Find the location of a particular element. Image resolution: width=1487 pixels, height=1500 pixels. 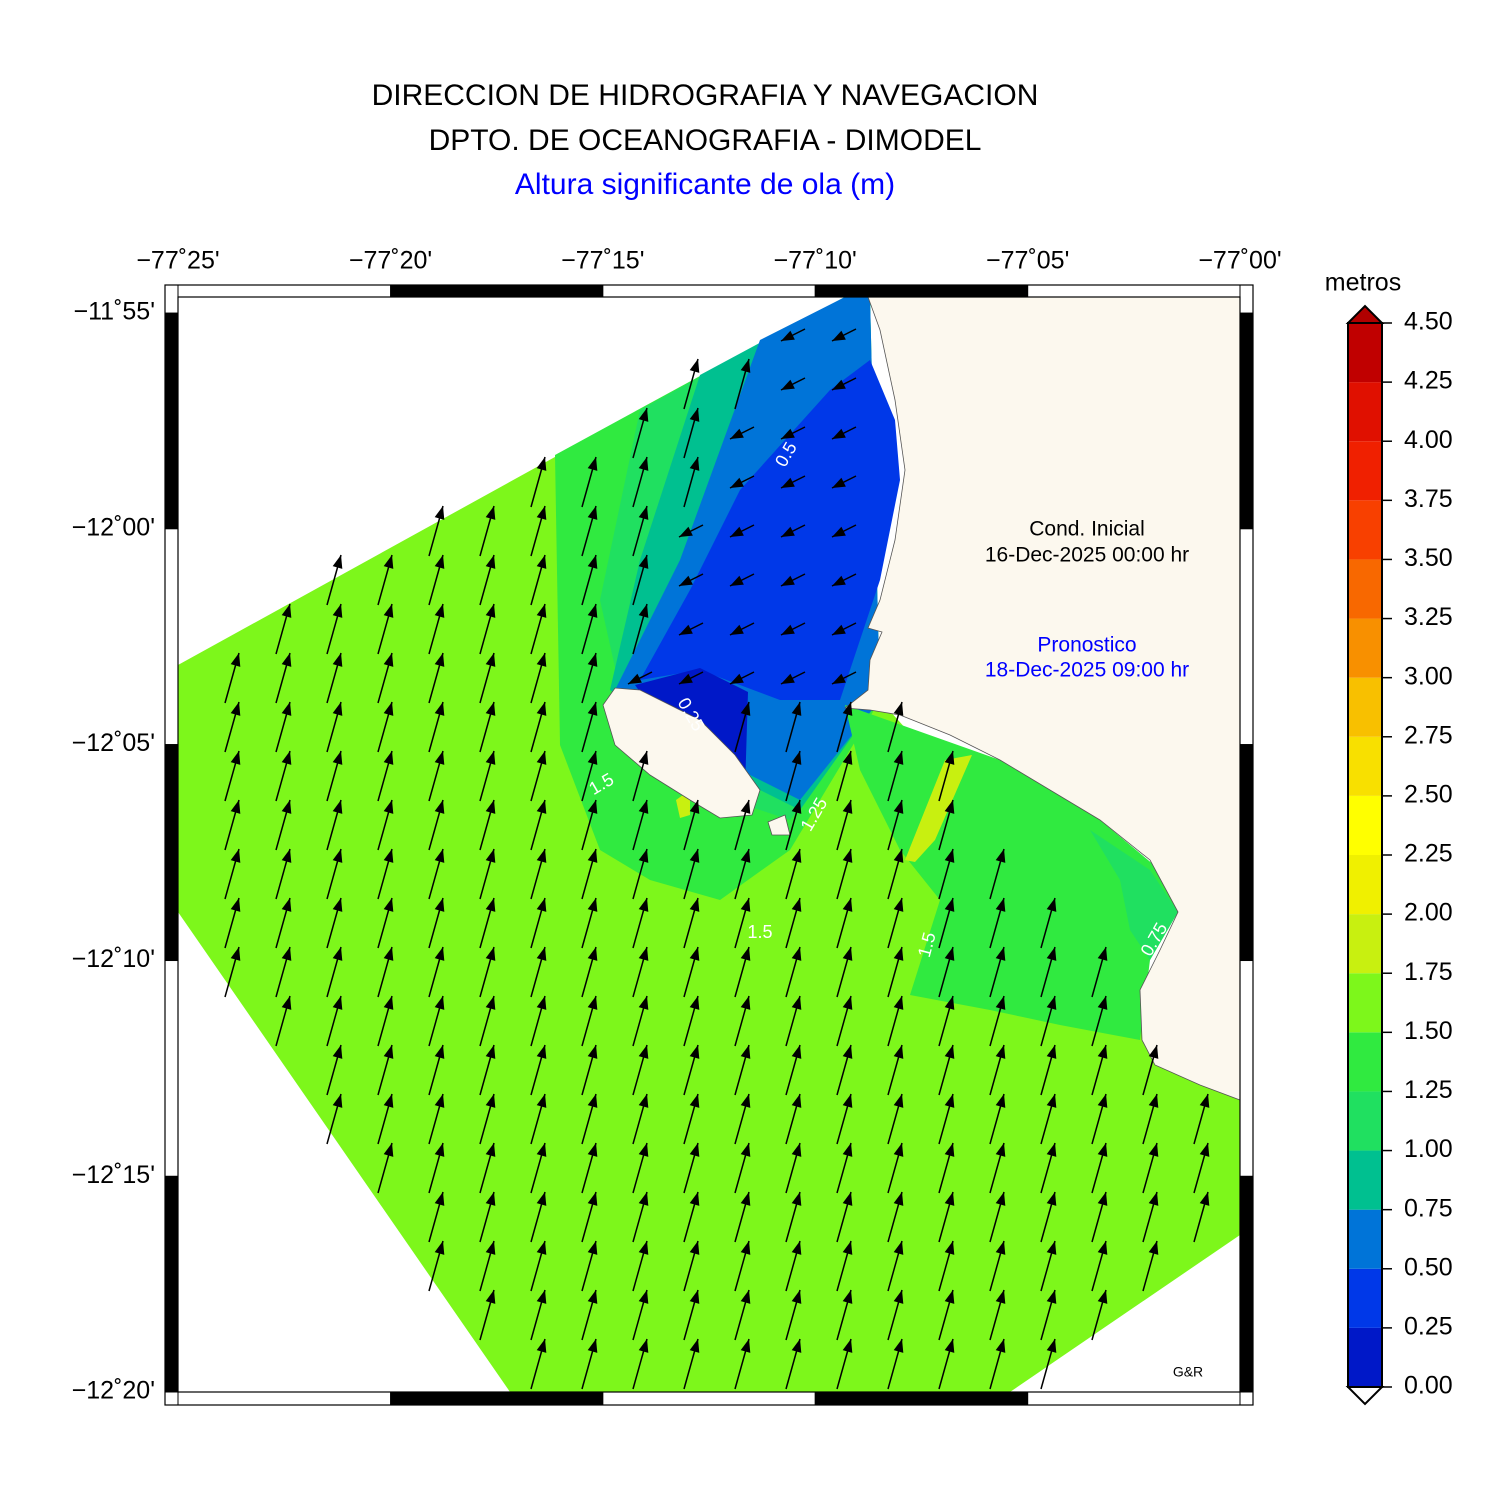

colorbar-tick-label: 1.25 is located at coordinates (1428, 1090).